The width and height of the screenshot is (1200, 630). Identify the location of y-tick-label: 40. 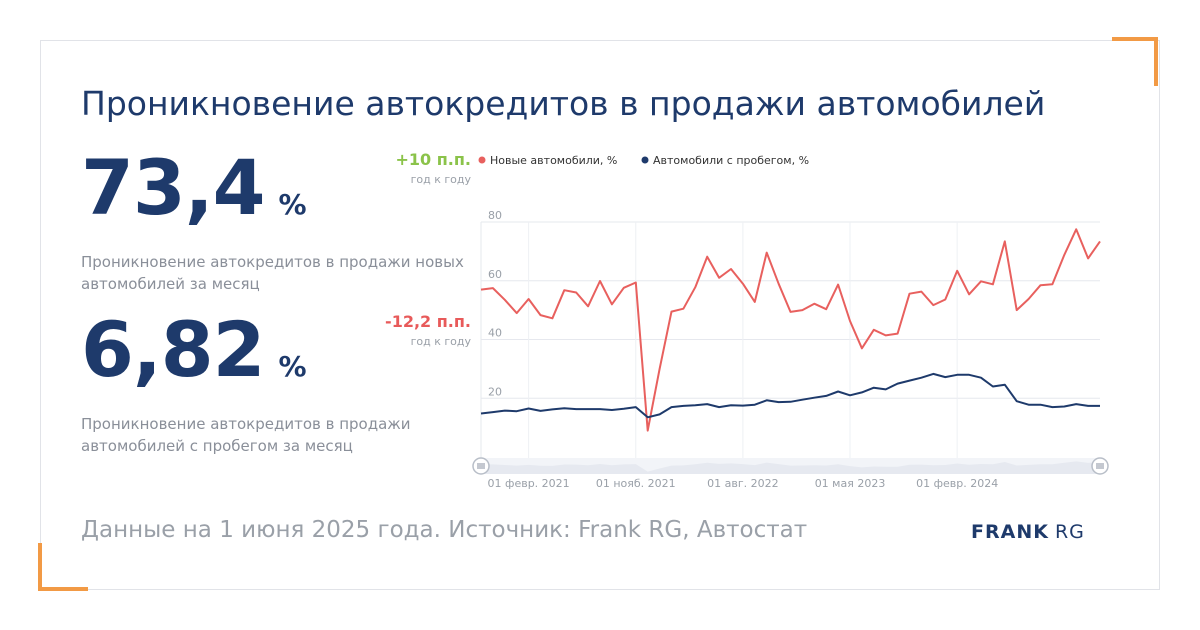
(495, 333).